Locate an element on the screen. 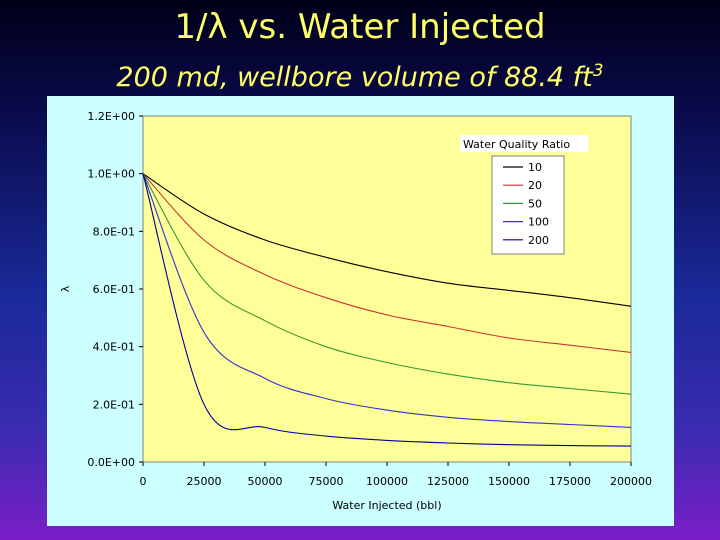 This screenshot has width=720, height=540. legend-label-200: 200 is located at coordinates (538, 240).